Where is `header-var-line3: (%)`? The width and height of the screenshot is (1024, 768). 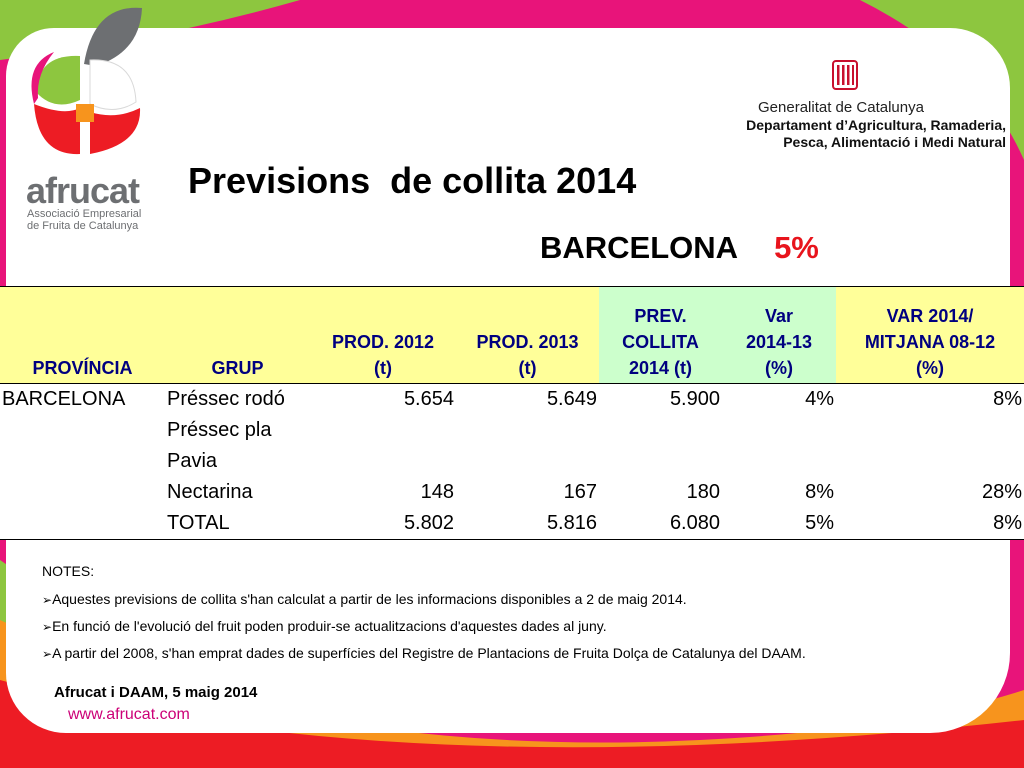
header-var-line3: (%) is located at coordinates (779, 368).